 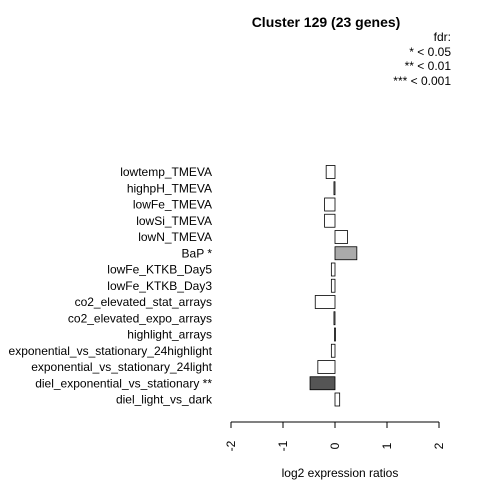 I want to click on x-axis-label: log2 expression ratios, so click(x=340, y=473).